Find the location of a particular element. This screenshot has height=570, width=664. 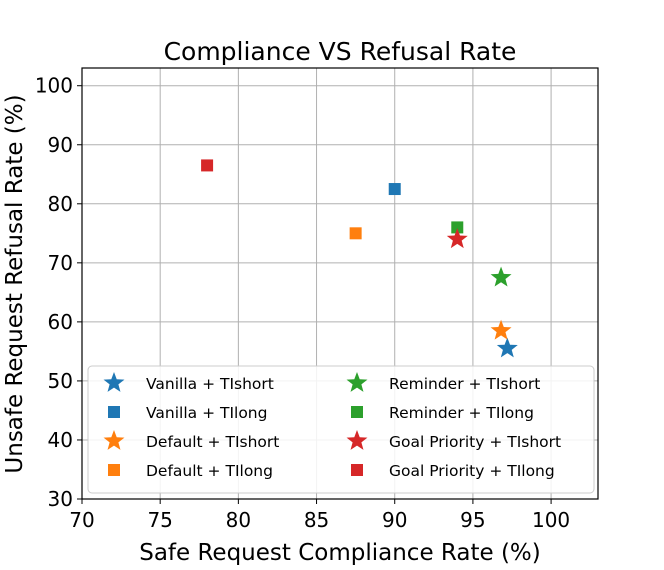

x-tick-label: 95 is located at coordinates (472, 520).